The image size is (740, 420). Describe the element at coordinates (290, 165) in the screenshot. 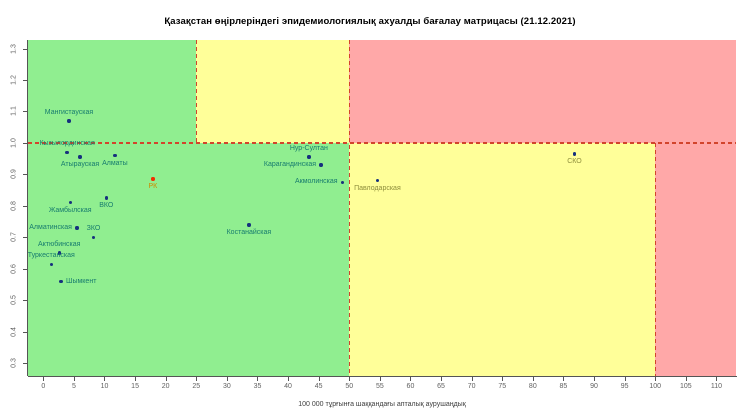

I see `data-point-label: Карагандинская` at that location.